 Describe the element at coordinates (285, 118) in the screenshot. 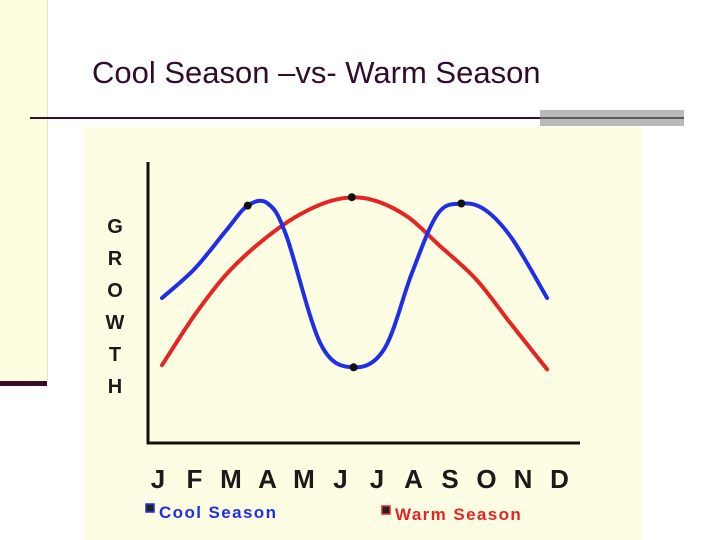

I see `title-underline` at that location.